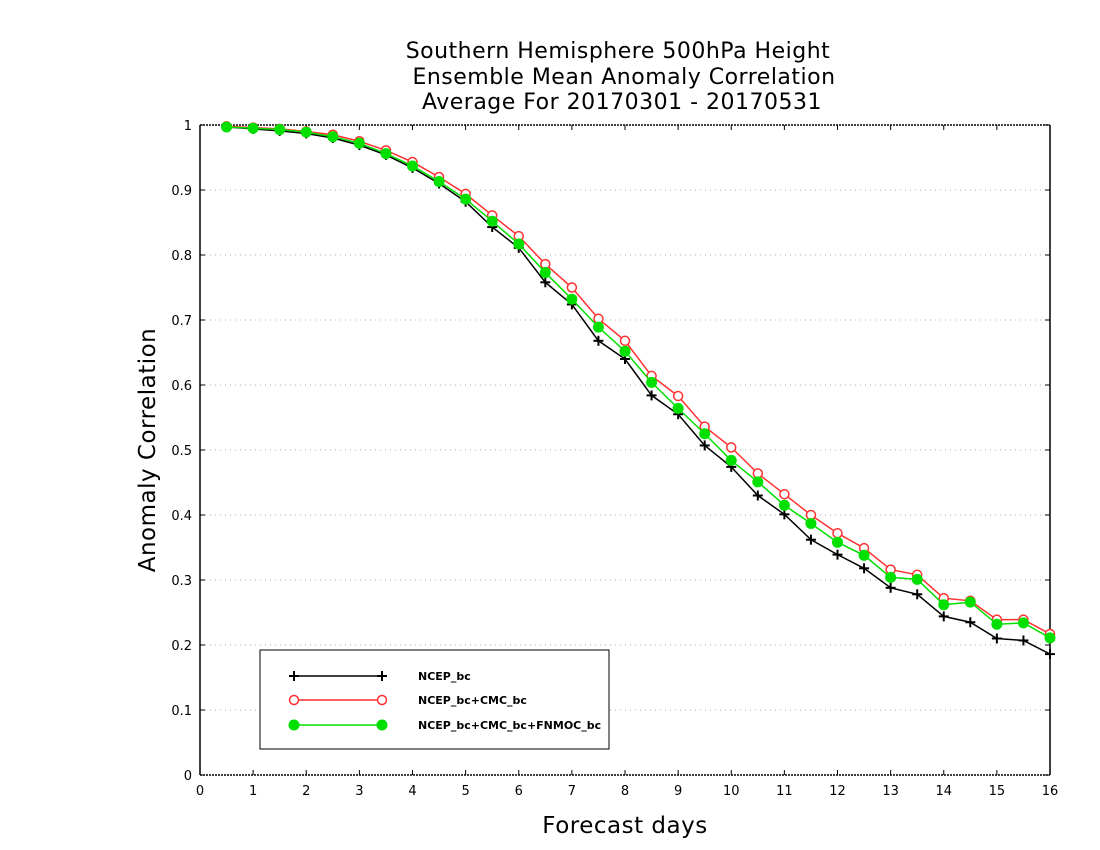  Describe the element at coordinates (519, 791) in the screenshot. I see `x-tick-label: 6` at that location.